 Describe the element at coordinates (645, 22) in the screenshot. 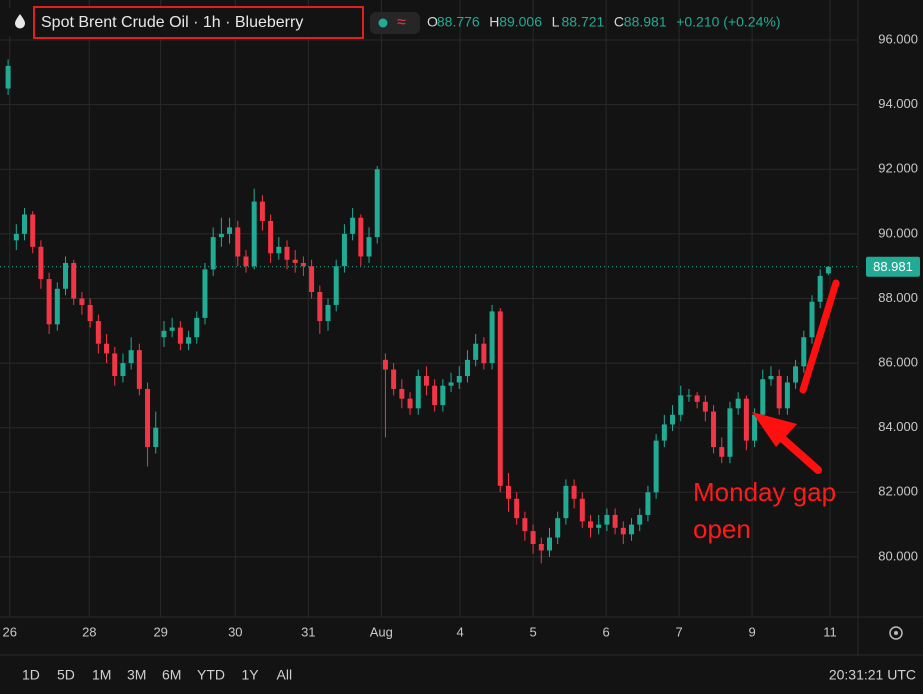

I see `ohlc-value: 88.981` at that location.